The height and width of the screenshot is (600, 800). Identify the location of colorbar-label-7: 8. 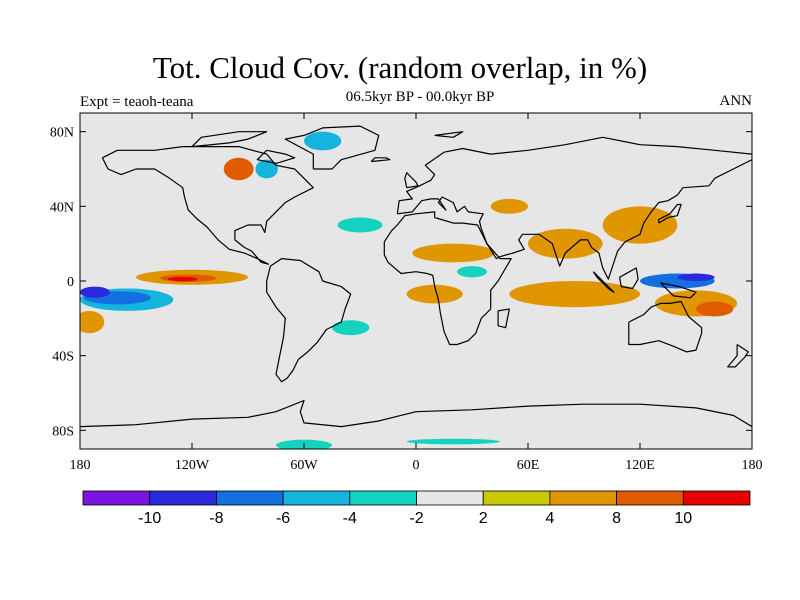
(616, 518).